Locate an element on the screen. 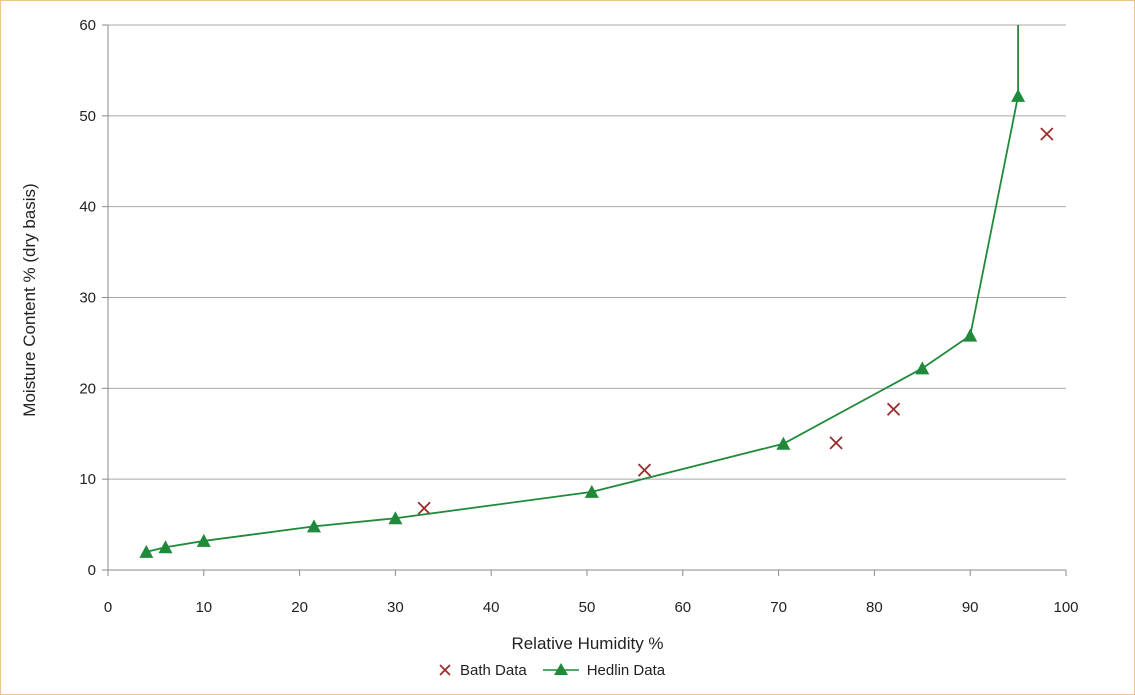 Image resolution: width=1135 pixels, height=695 pixels. x-tick-label-0: 0 is located at coordinates (108, 607).